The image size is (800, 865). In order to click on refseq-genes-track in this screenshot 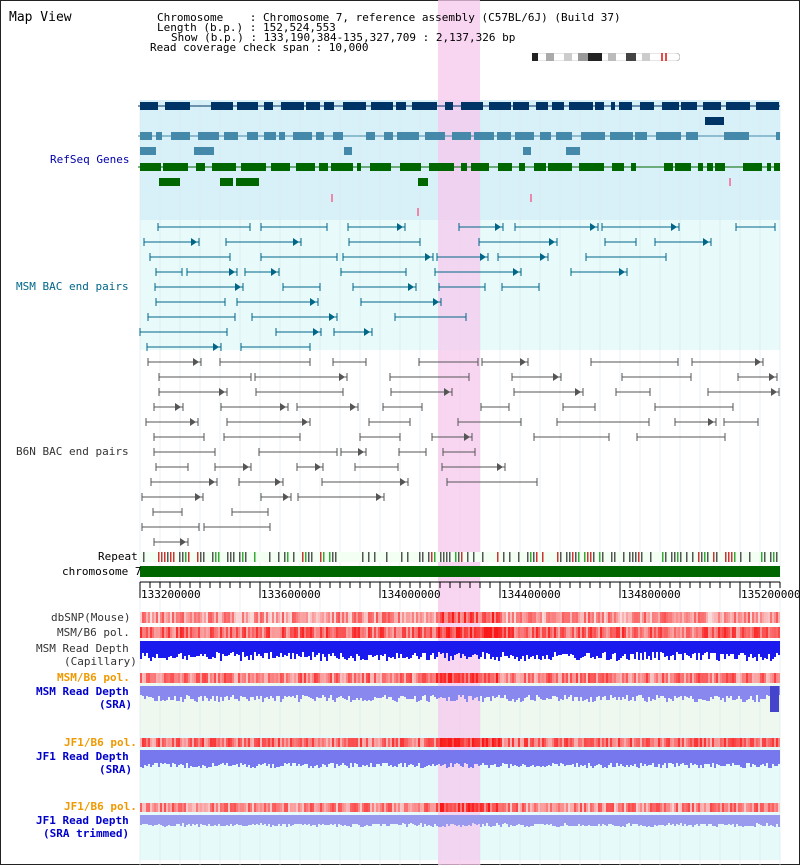, I will do `click(459, 159)`.